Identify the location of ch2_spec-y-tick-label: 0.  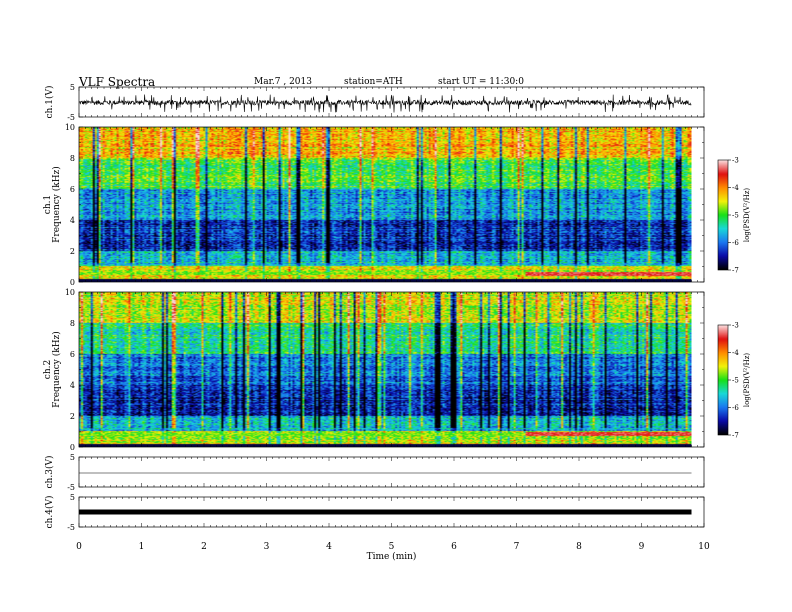
(72, 447).